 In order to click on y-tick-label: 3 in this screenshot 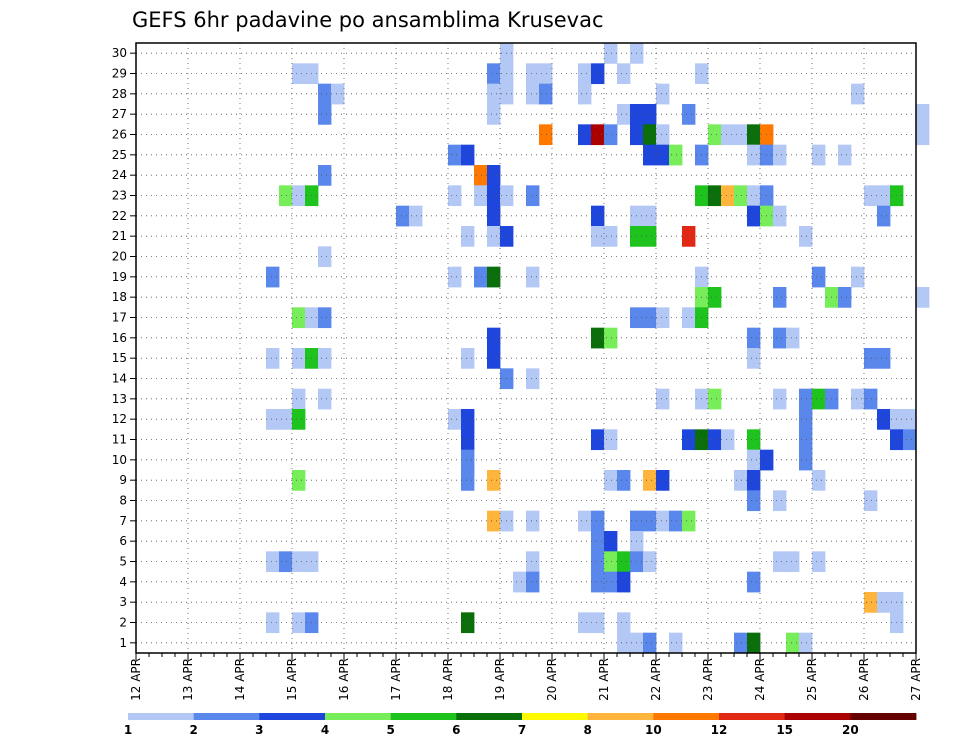, I will do `click(123, 602)`.